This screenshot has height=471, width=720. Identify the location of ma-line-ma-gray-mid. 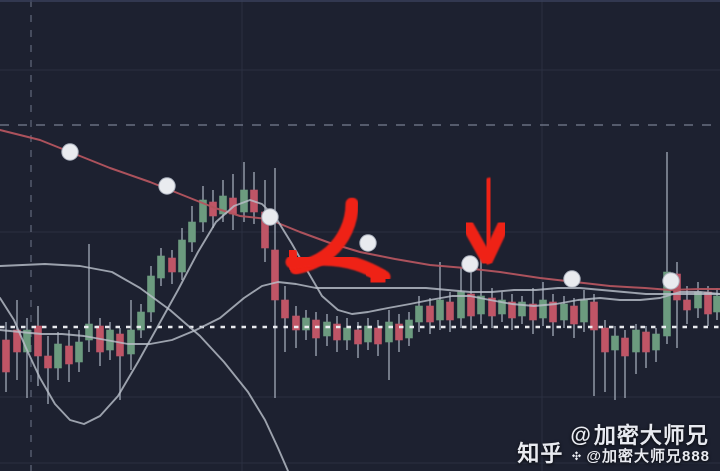
(360, 313).